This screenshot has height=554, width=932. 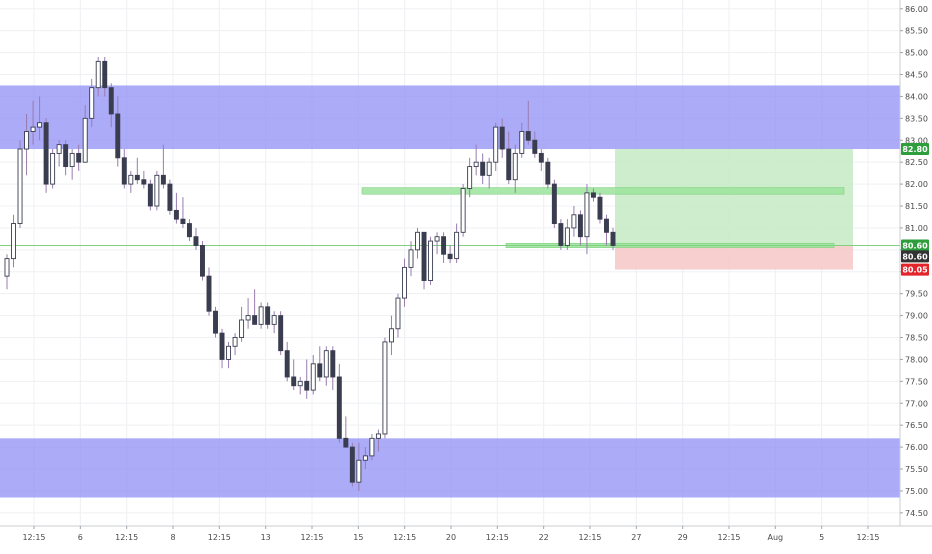 What do you see at coordinates (916, 75) in the screenshot?
I see `price-tick-label: 84.50` at bounding box center [916, 75].